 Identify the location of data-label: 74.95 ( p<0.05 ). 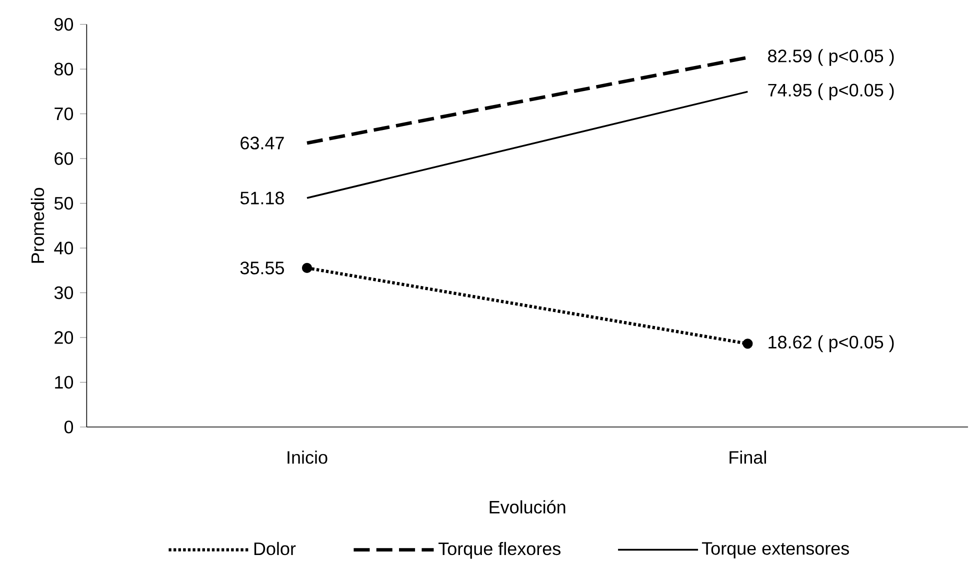
(831, 91).